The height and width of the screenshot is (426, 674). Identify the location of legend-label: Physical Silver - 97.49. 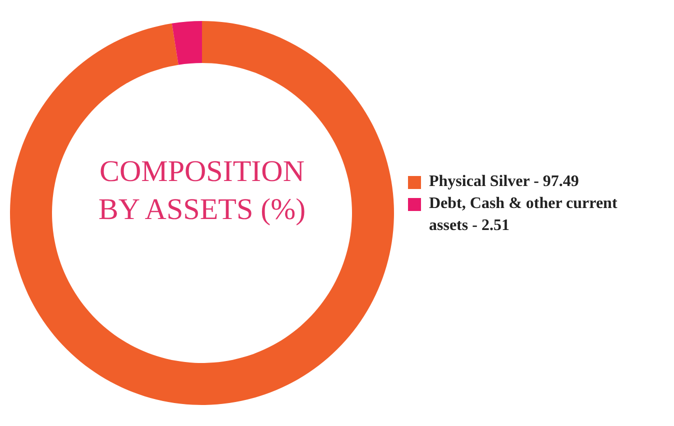
(504, 182).